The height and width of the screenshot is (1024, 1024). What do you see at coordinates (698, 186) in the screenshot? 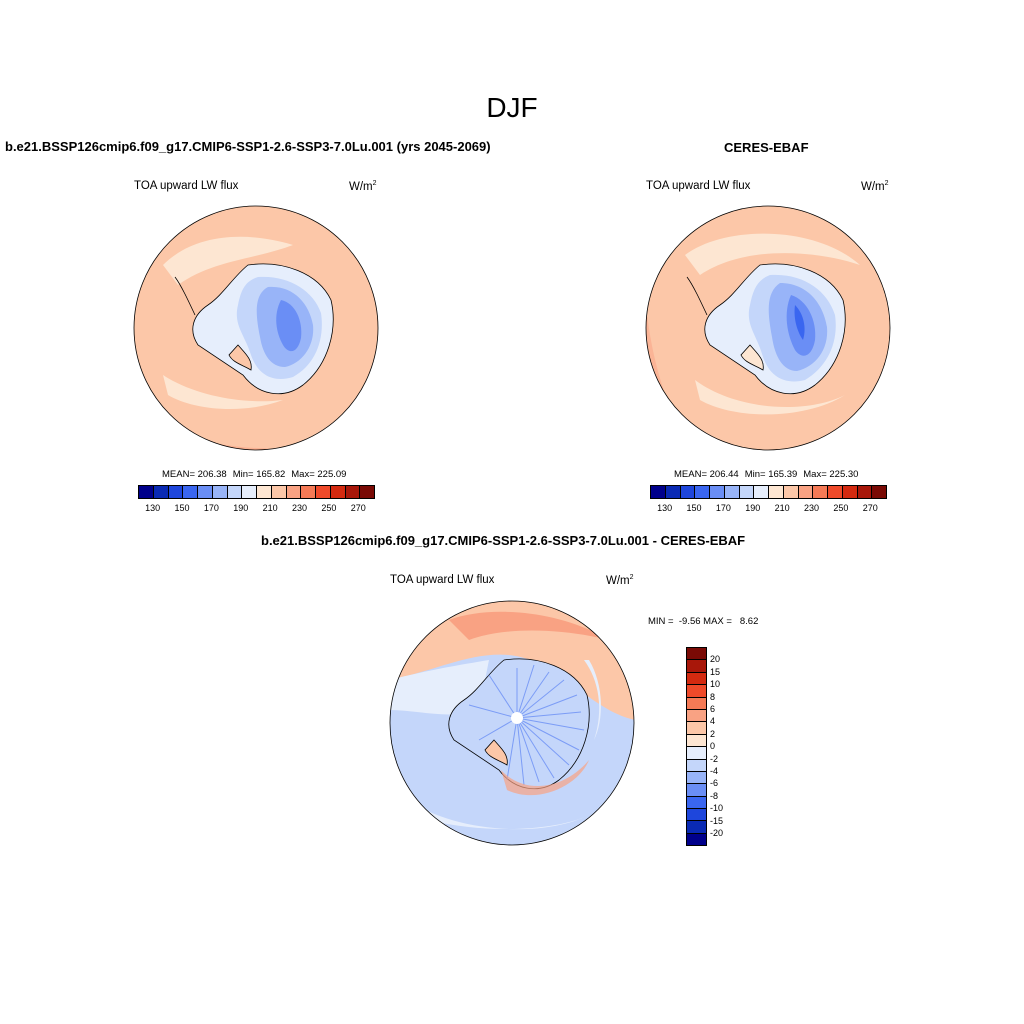
I see `panel-2-variable-label: TOA upward LW flux` at bounding box center [698, 186].